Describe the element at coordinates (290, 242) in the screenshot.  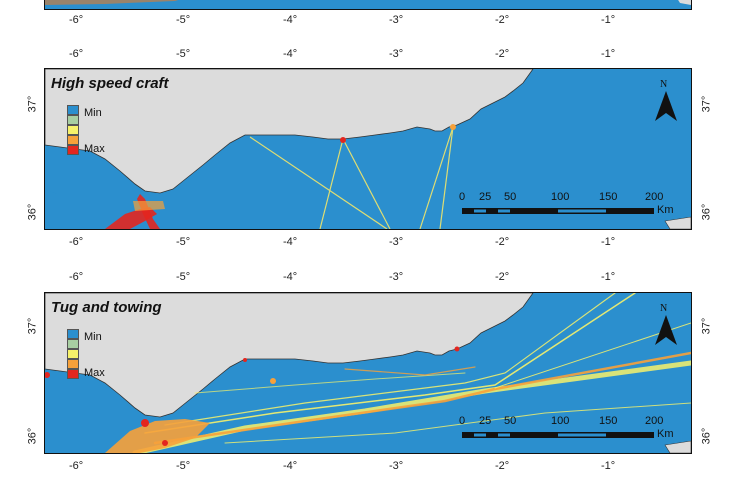
I see `x-tick-bottom-panel2: -4°` at that location.